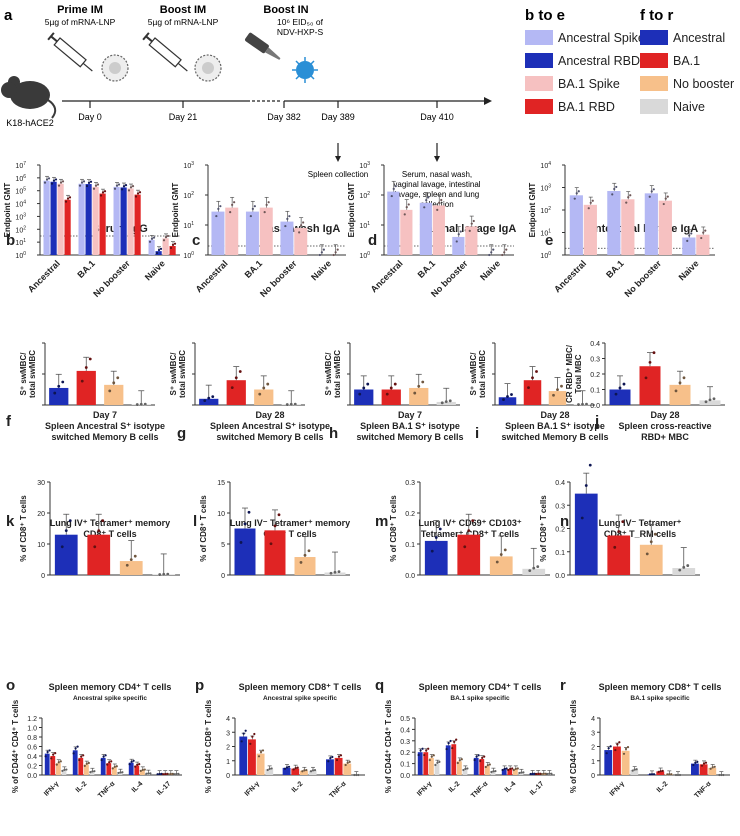 The width and height of the screenshot is (740, 836). What do you see at coordinates (15, 746) in the screenshot?
I see `y-axis-label: % of CD44⁺ CD4⁺ T cells` at bounding box center [15, 746].